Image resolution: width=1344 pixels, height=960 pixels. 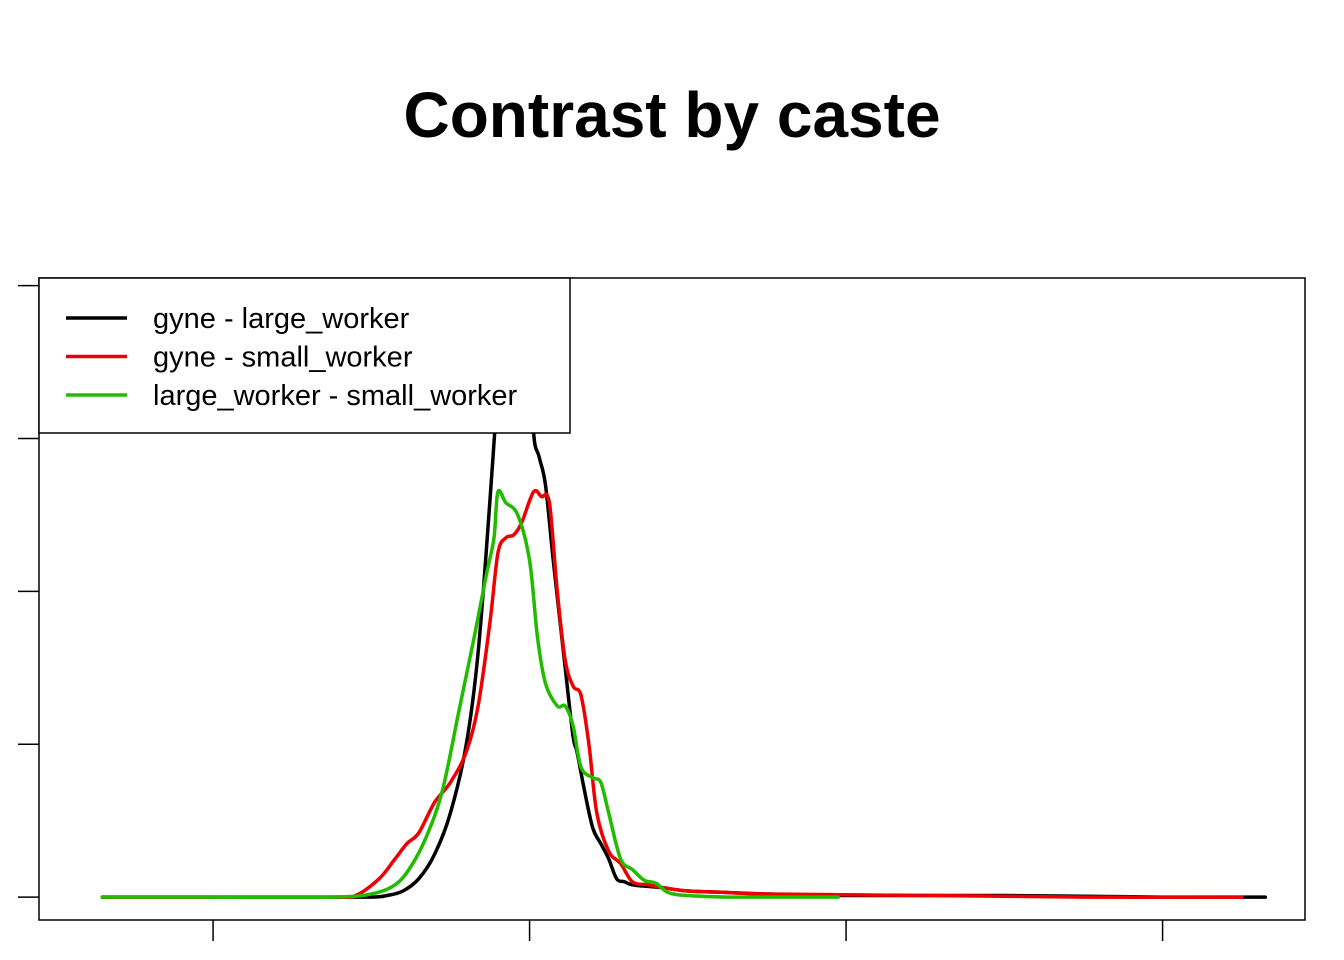 I want to click on chart-title: Contrast by caste, so click(x=671, y=115).